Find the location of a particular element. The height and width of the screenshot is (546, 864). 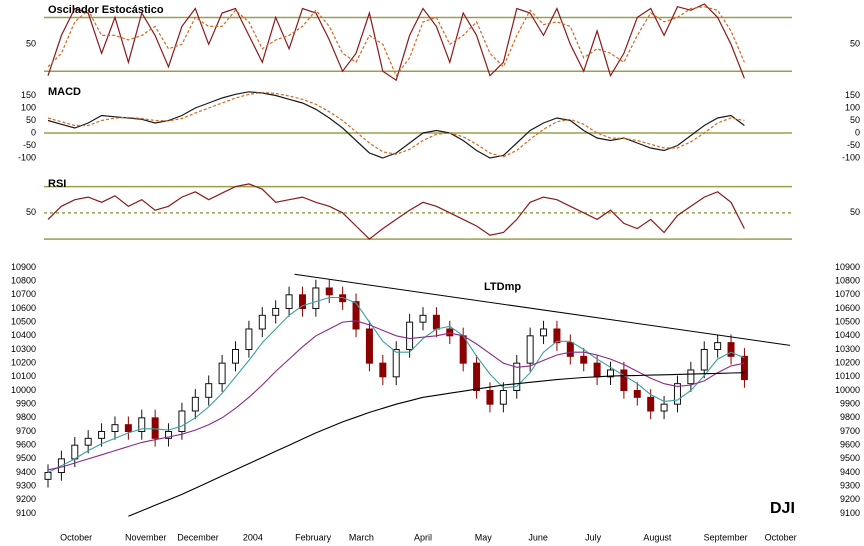

y-tick-label-right: 10200 is located at coordinates (847, 363).